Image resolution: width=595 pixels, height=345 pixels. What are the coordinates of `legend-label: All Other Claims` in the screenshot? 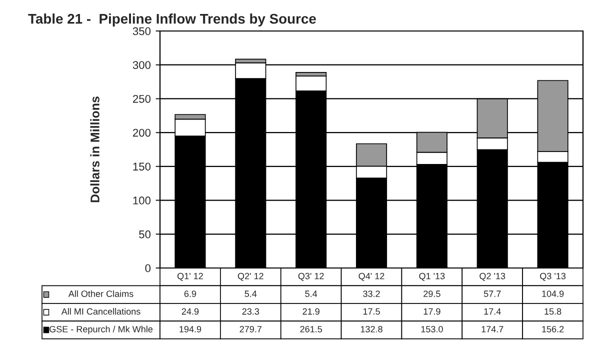 It's located at (101, 293).